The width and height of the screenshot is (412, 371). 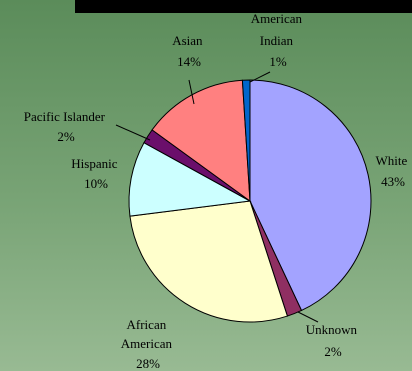 What do you see at coordinates (66, 126) in the screenshot?
I see `label-pacific-islander: Pacific Islander 2%` at bounding box center [66, 126].